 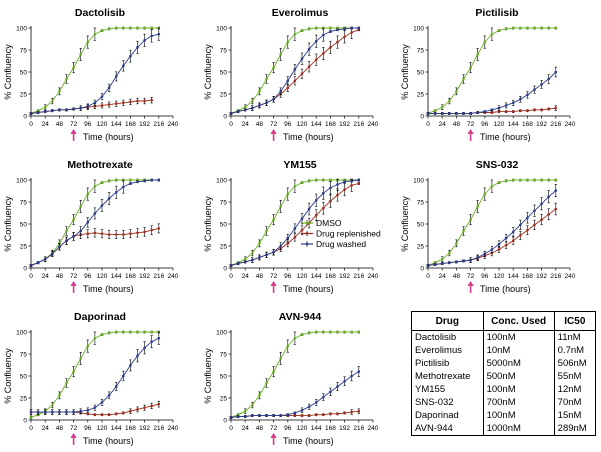 What do you see at coordinates (94, 374) in the screenshot?
I see `series-line-dmso` at bounding box center [94, 374].